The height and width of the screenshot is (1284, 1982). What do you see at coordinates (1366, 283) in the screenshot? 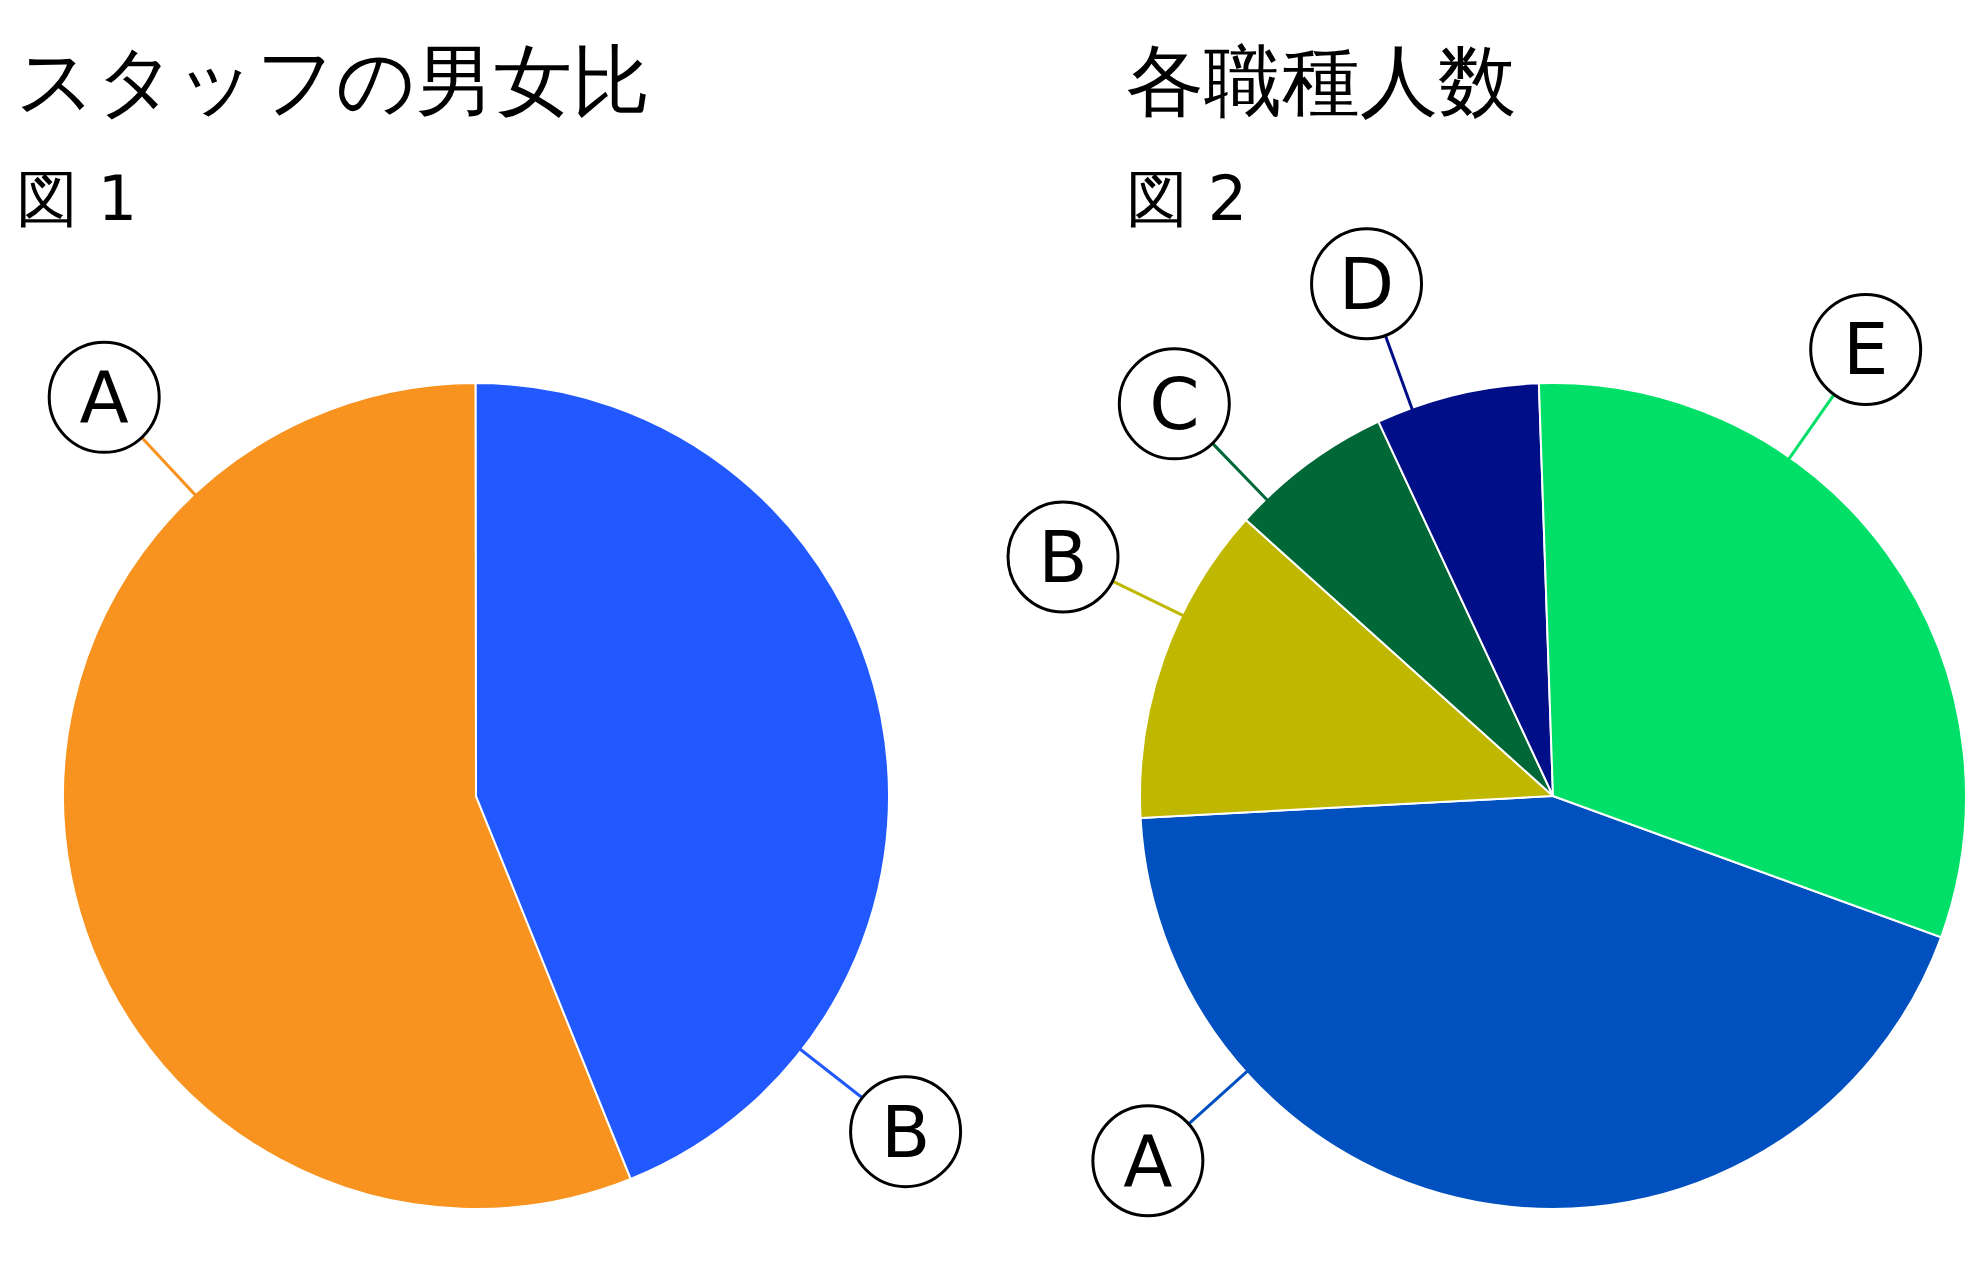
I see `slice-label: D` at bounding box center [1366, 283].